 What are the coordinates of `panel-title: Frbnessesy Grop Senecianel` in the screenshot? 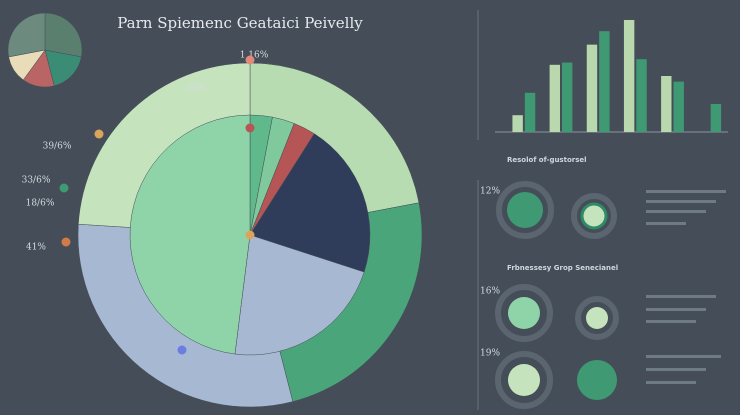 It's located at (562, 268).